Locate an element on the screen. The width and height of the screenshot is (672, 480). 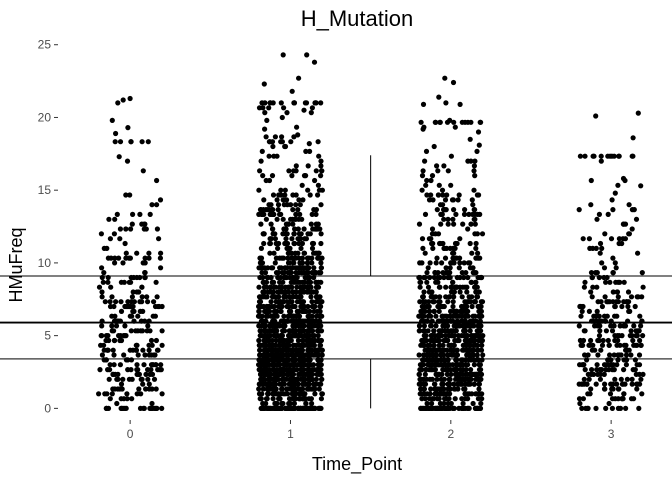
y-tick-label: 20 is located at coordinates (45, 117).